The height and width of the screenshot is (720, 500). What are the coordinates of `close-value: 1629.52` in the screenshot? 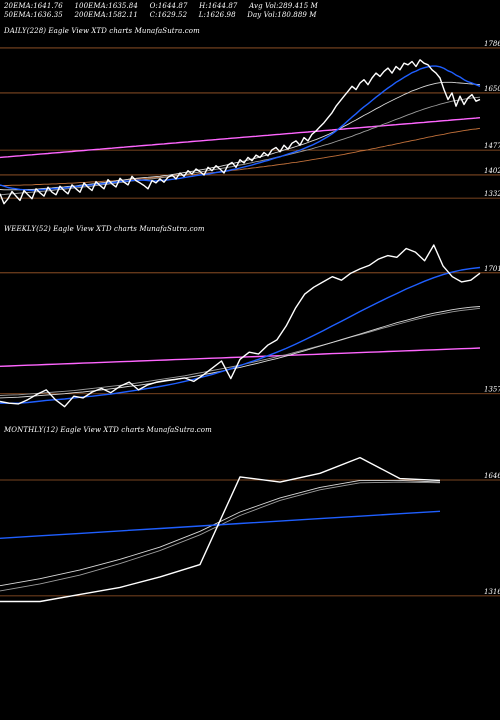 It's located at (172, 15).